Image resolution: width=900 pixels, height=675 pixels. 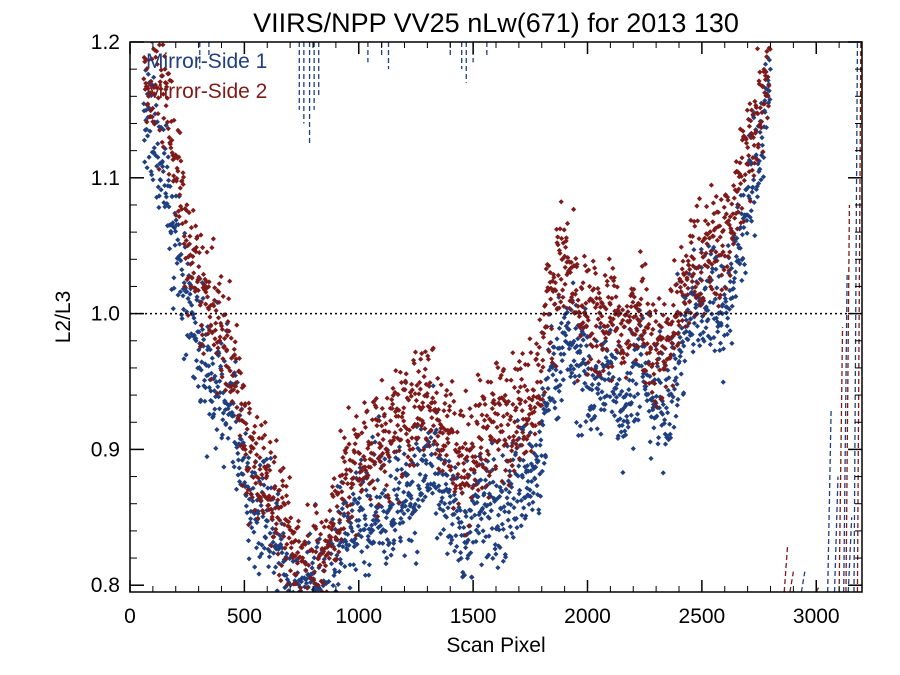 What do you see at coordinates (105, 42) in the screenshot?
I see `y-tick-label: 1.2` at bounding box center [105, 42].